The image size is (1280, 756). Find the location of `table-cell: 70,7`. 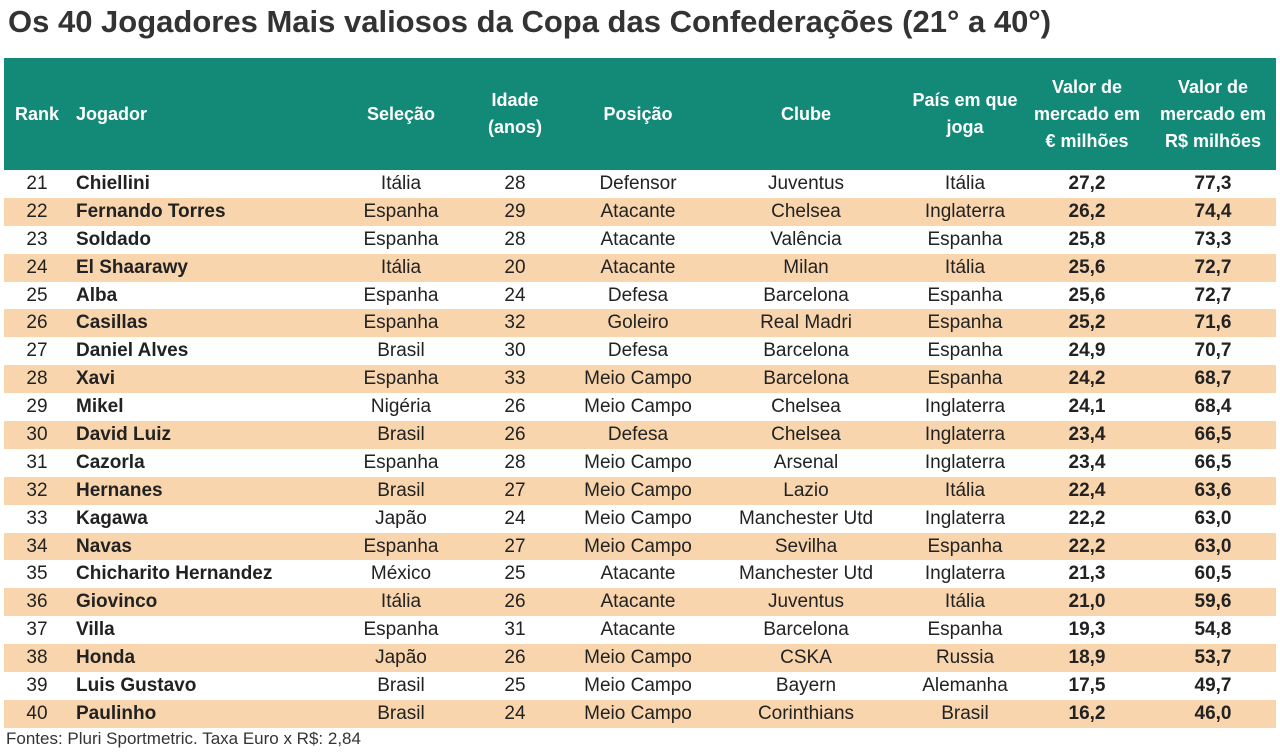

table-cell: 70,7 is located at coordinates (1213, 351).